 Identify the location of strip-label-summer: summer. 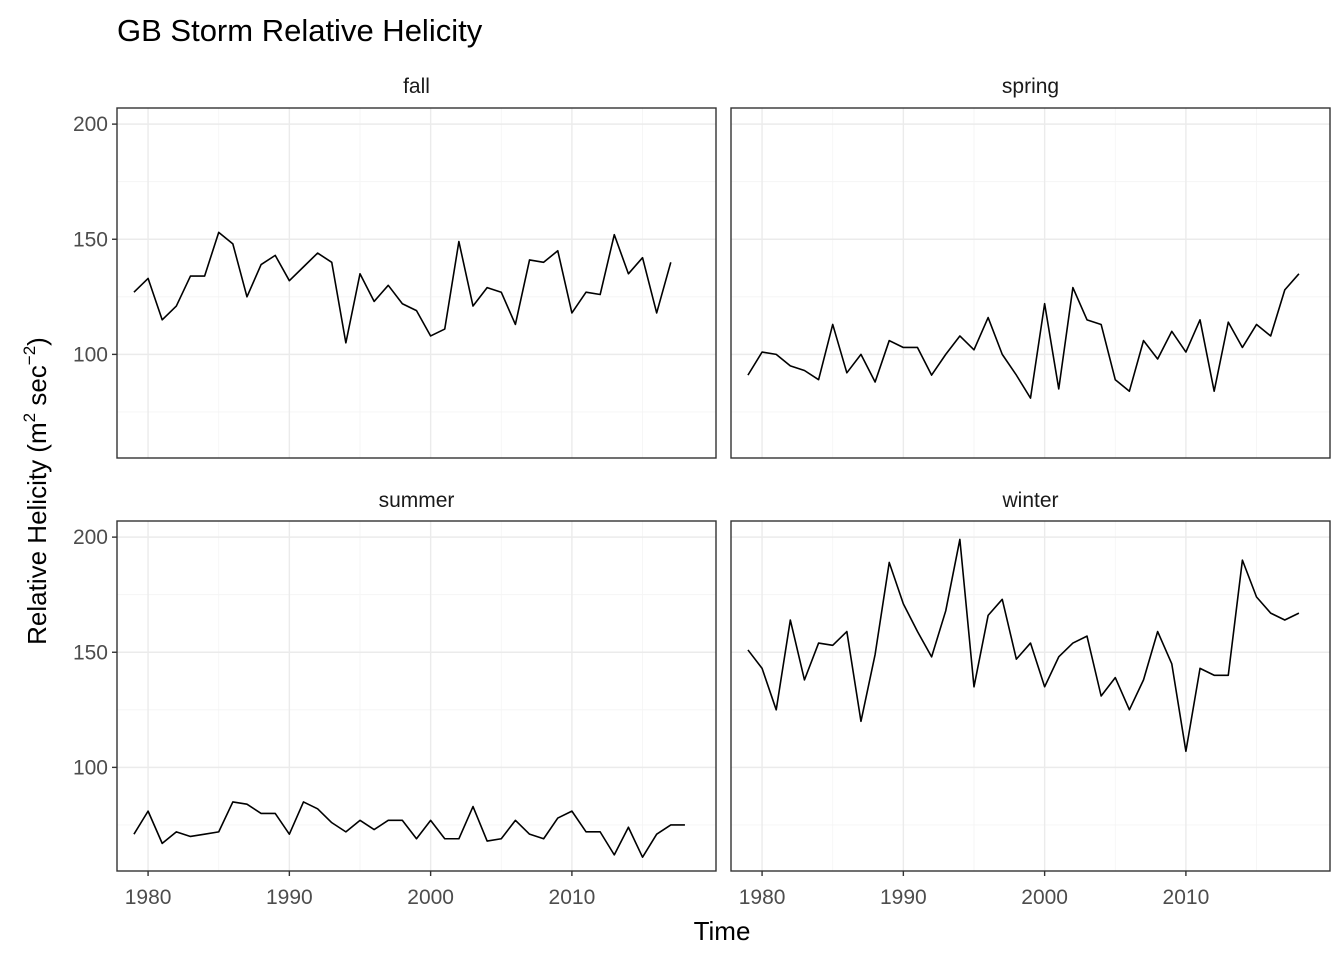
(417, 500).